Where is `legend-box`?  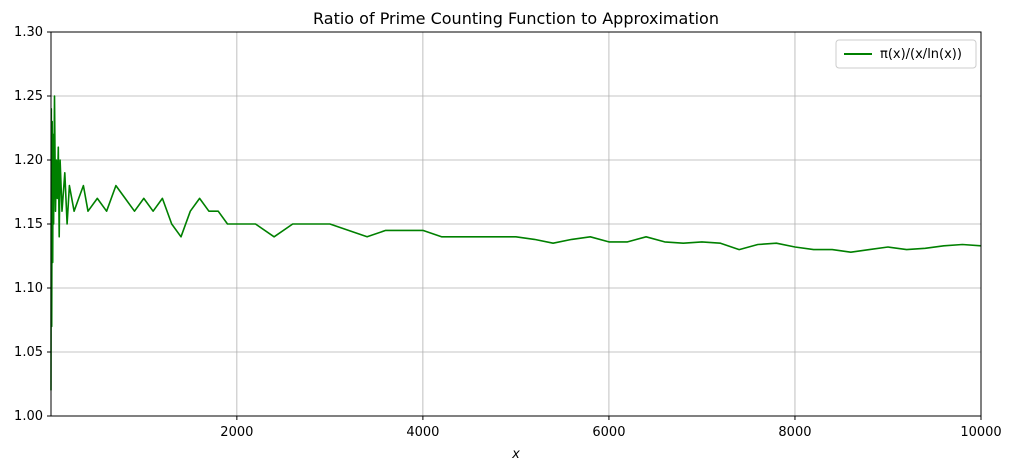
legend-box is located at coordinates (906, 54).